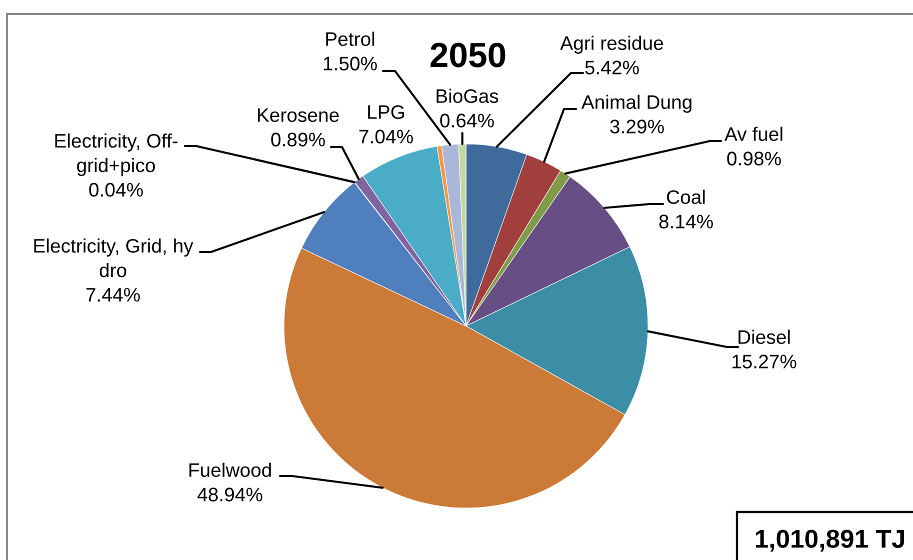  I want to click on data-label: 0.89%, so click(298, 139).